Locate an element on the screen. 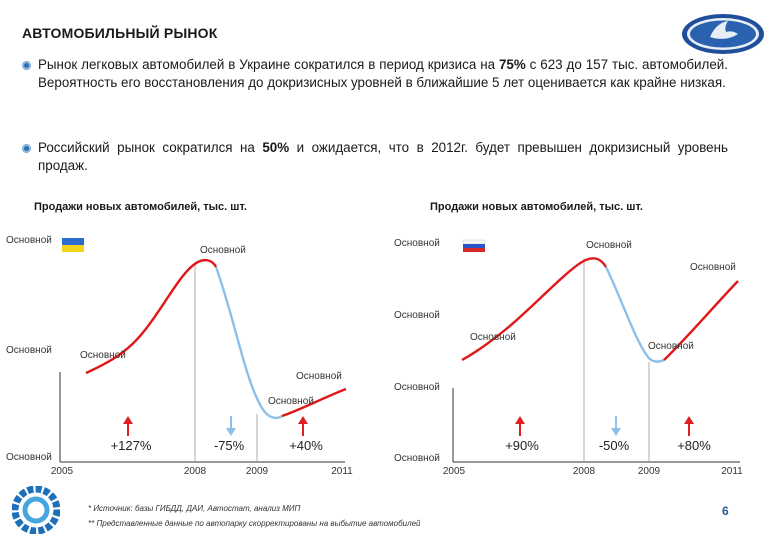  chart-title-russia: Продажи новых автомобилей, тыс. шт. is located at coordinates (536, 207).